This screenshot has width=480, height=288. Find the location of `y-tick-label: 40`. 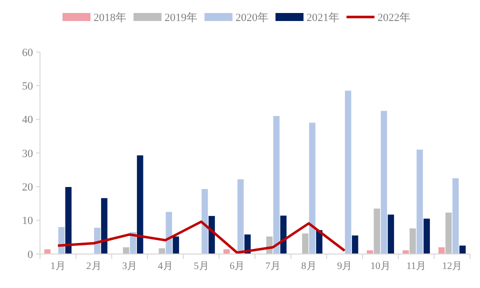

y-tick-label: 40 is located at coordinates (28, 120).